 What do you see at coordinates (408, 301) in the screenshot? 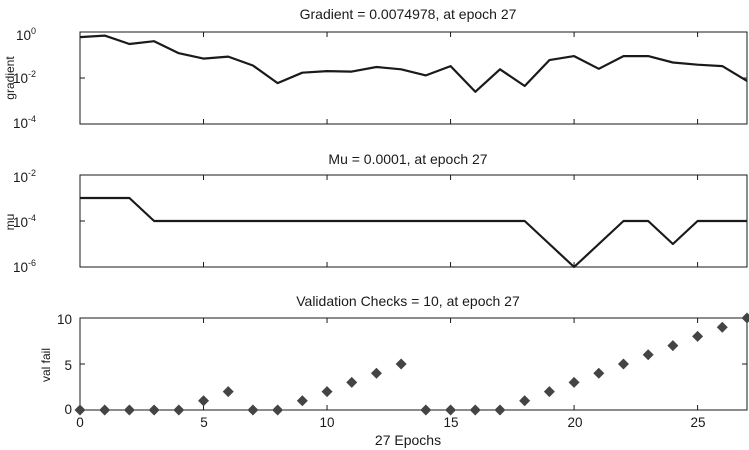
I see `val-fail-title: Validation Checks = 10, at epoch 27` at bounding box center [408, 301].